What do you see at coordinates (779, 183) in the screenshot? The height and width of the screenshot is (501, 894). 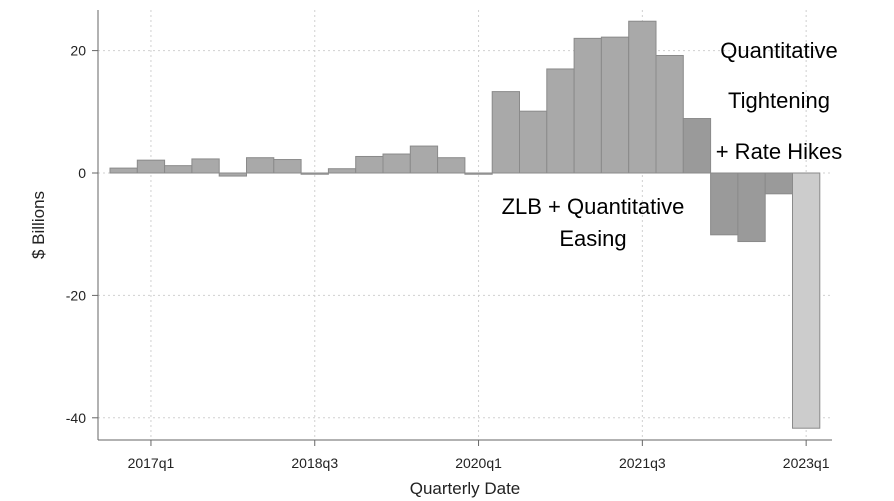 I see `bar-2022q4` at bounding box center [779, 183].